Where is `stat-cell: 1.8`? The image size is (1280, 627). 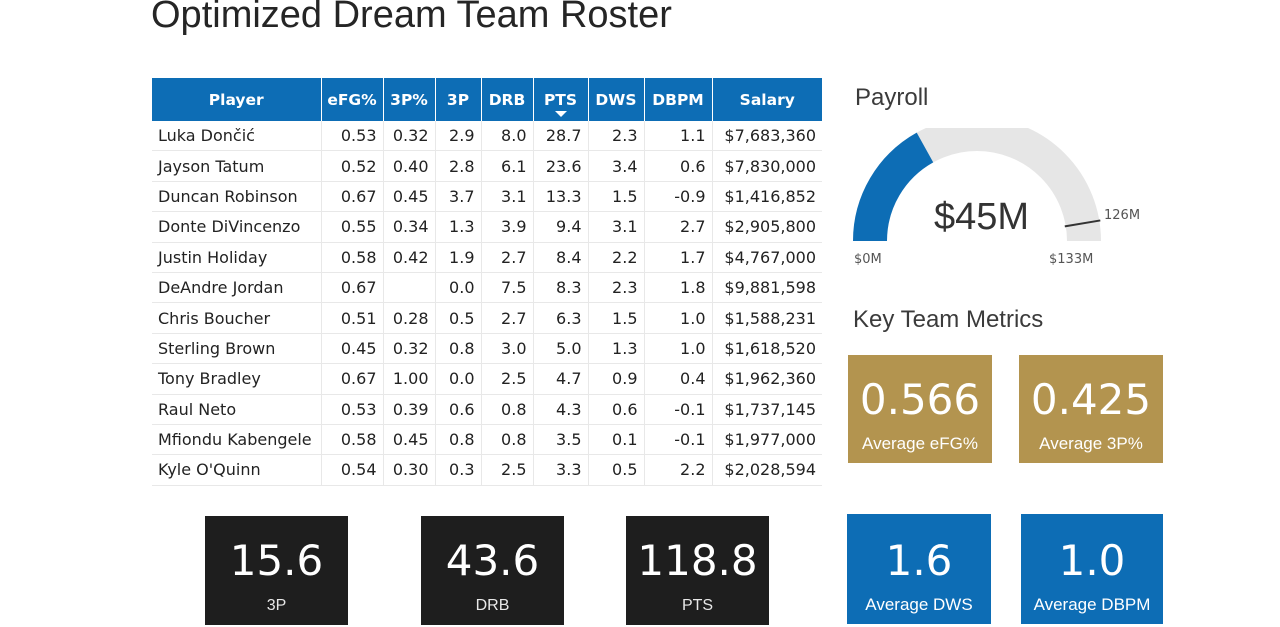 stat-cell: 1.8 is located at coordinates (678, 288).